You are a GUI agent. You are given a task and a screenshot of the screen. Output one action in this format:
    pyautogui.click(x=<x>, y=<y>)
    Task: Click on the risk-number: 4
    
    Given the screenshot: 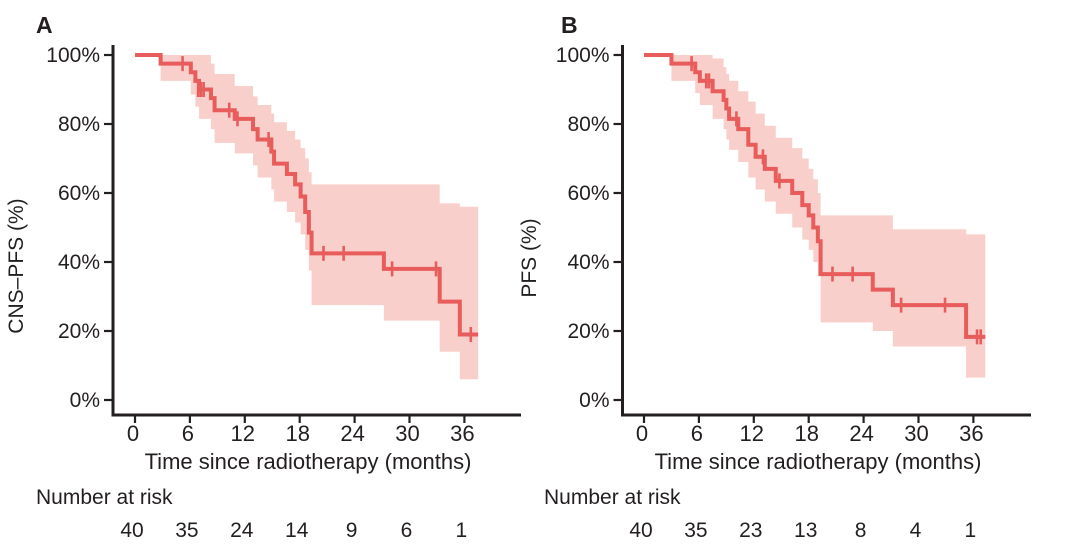 What is the action you would take?
    pyautogui.click(x=916, y=530)
    